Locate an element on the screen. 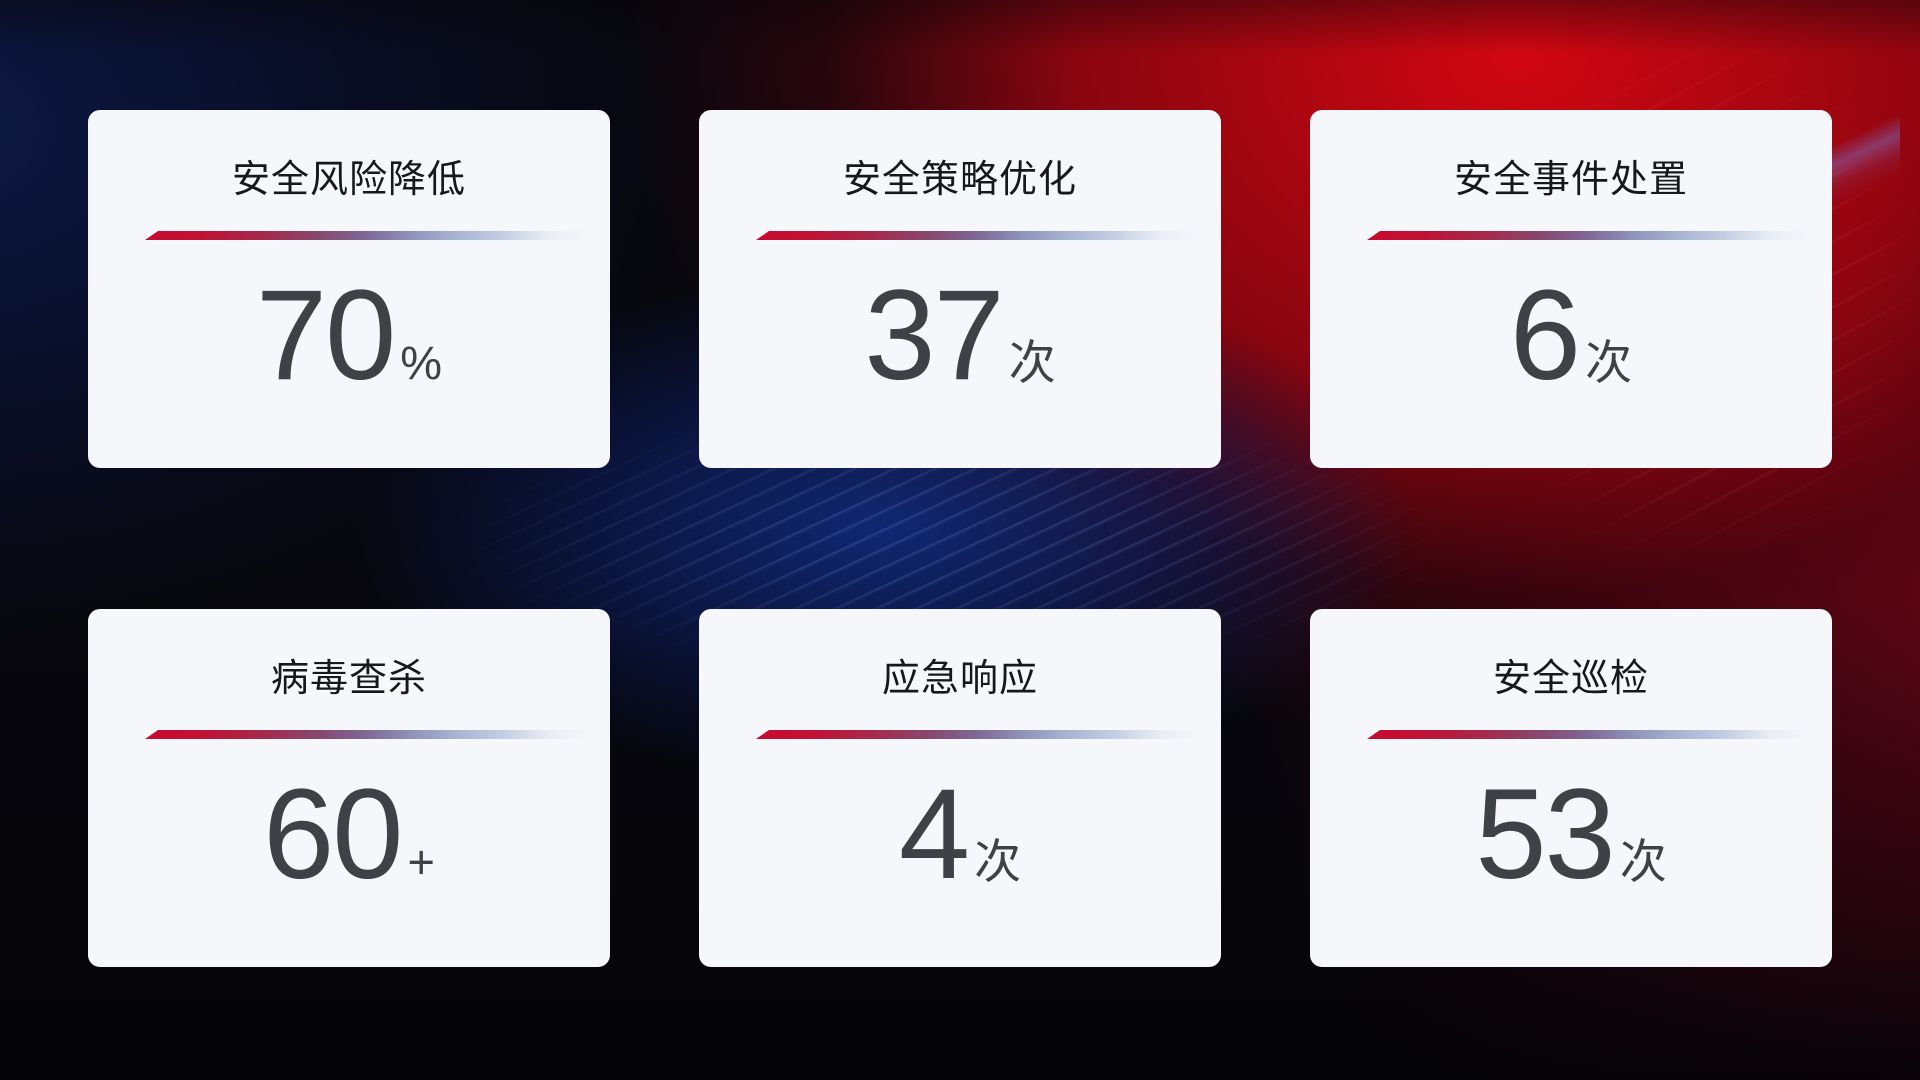  card-value: 37 次 is located at coordinates (959, 336).